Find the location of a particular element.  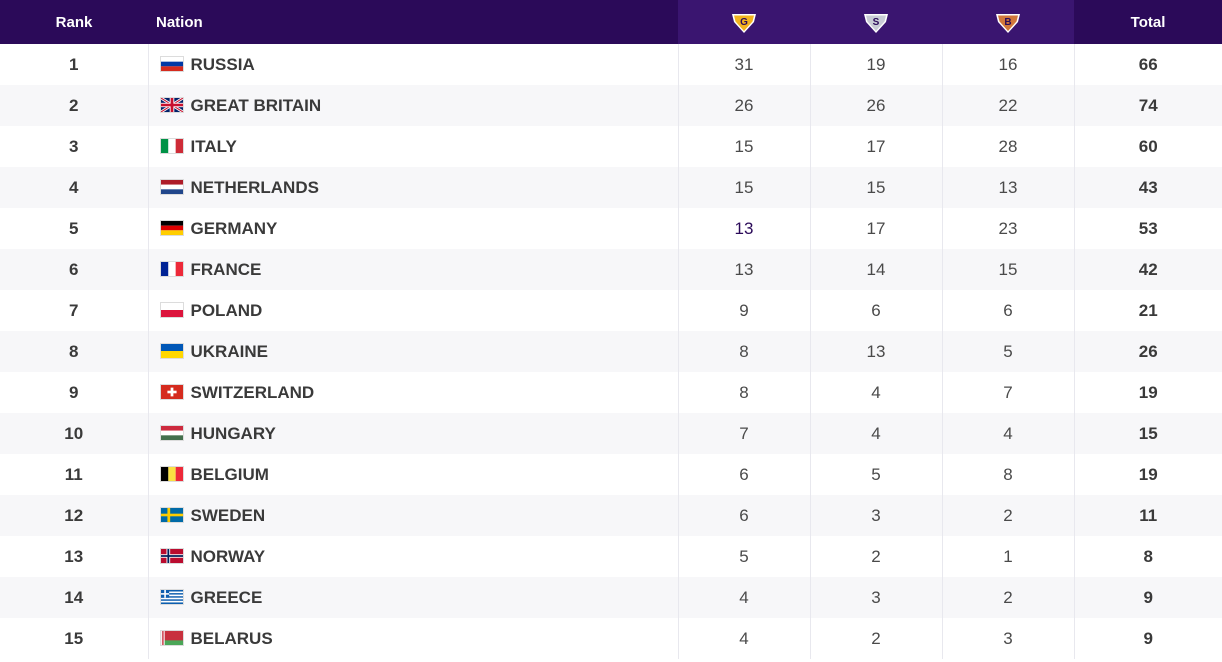

silver-count: 5 is located at coordinates (876, 474).